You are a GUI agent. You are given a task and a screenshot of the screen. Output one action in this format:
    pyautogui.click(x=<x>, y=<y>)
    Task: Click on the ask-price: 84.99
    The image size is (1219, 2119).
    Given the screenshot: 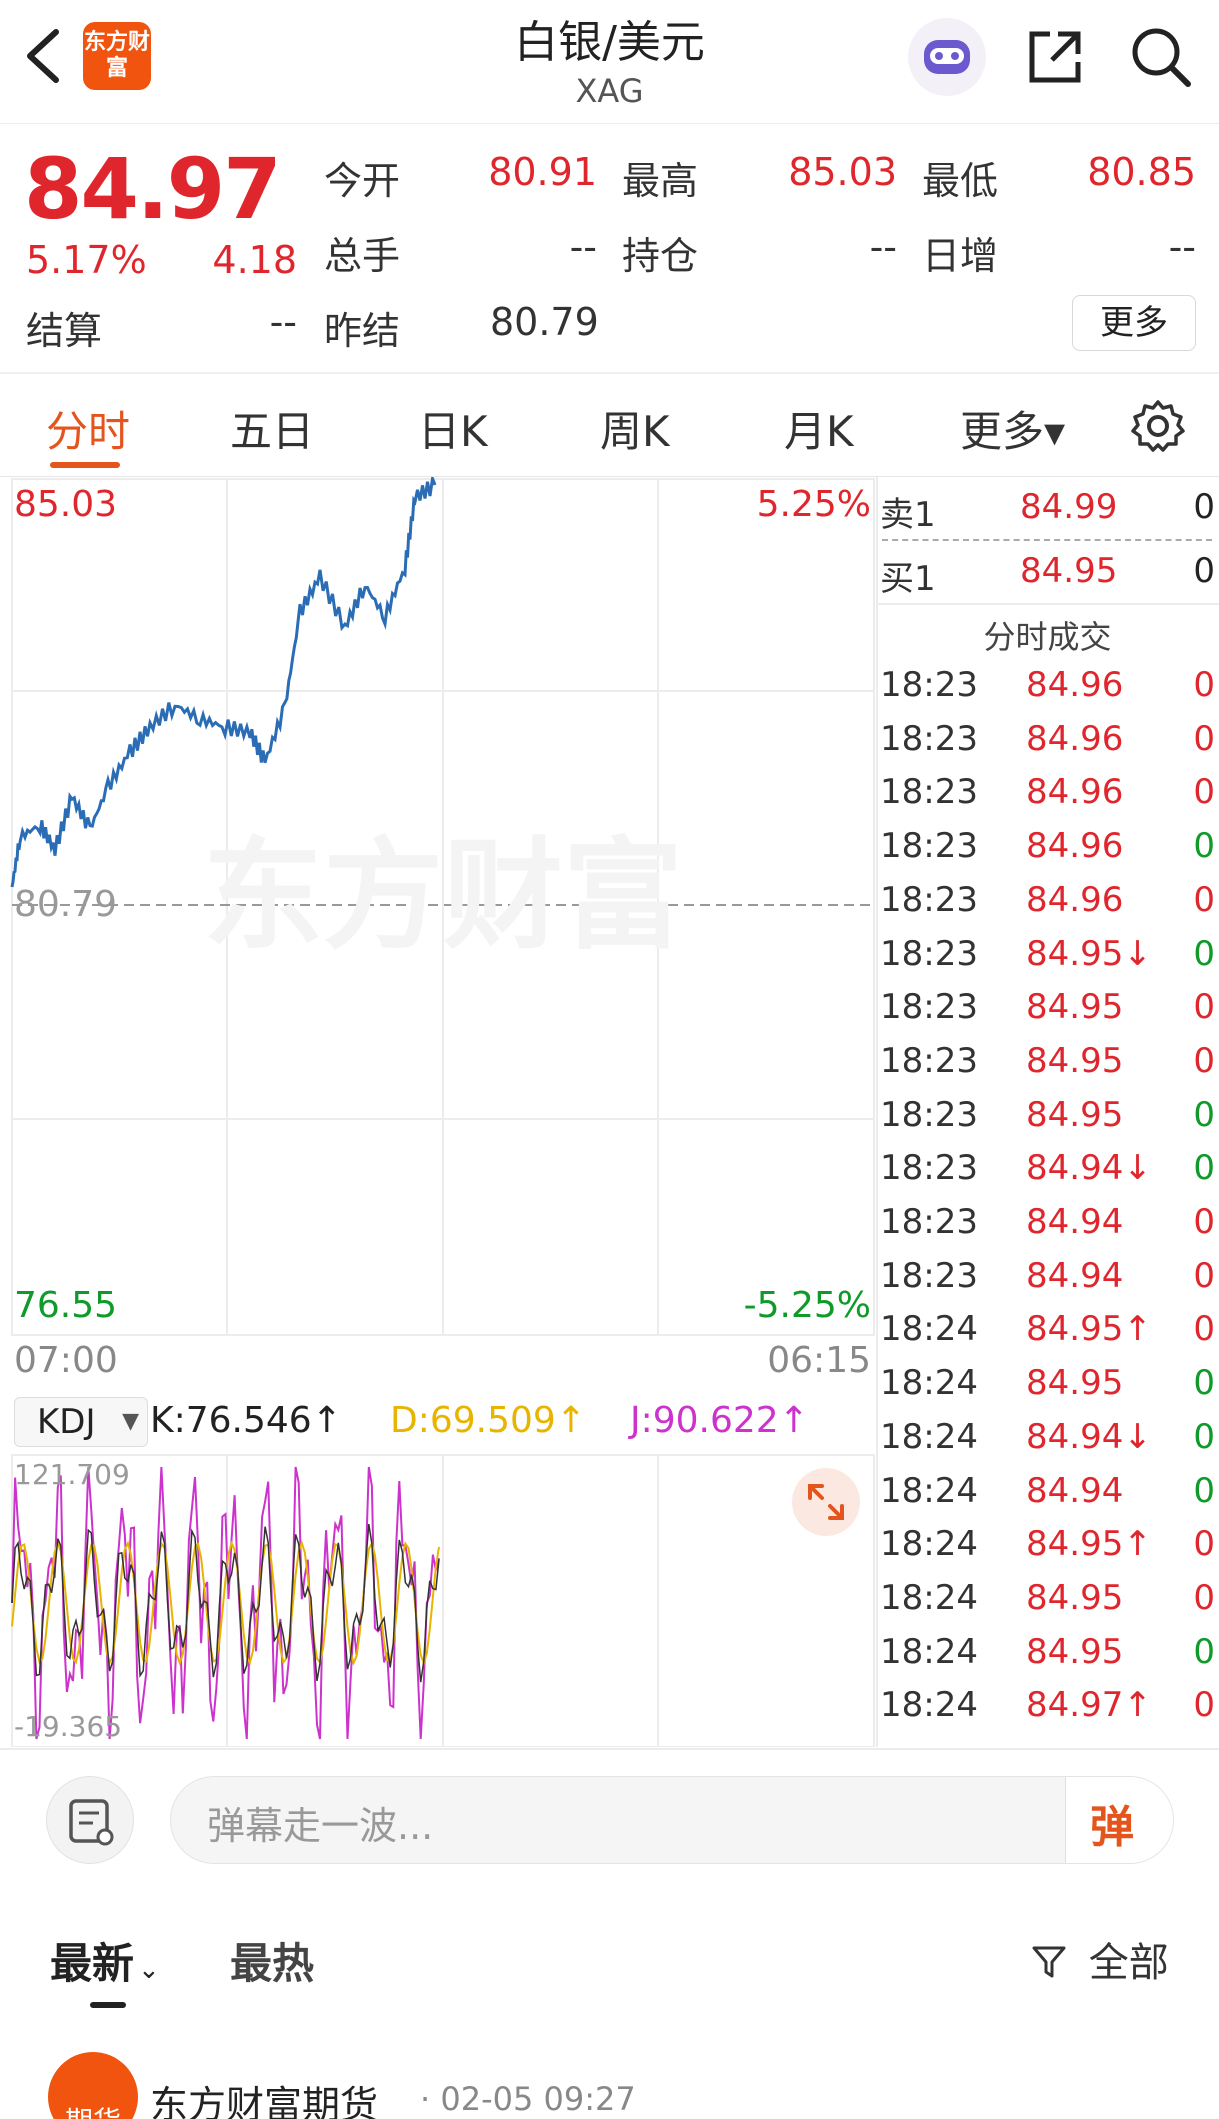 What is the action you would take?
    pyautogui.click(x=1069, y=507)
    